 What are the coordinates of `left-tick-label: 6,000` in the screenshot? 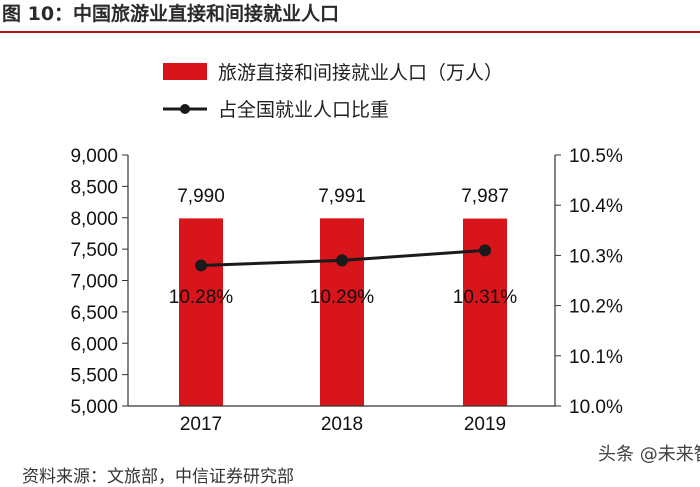 It's located at (94, 344).